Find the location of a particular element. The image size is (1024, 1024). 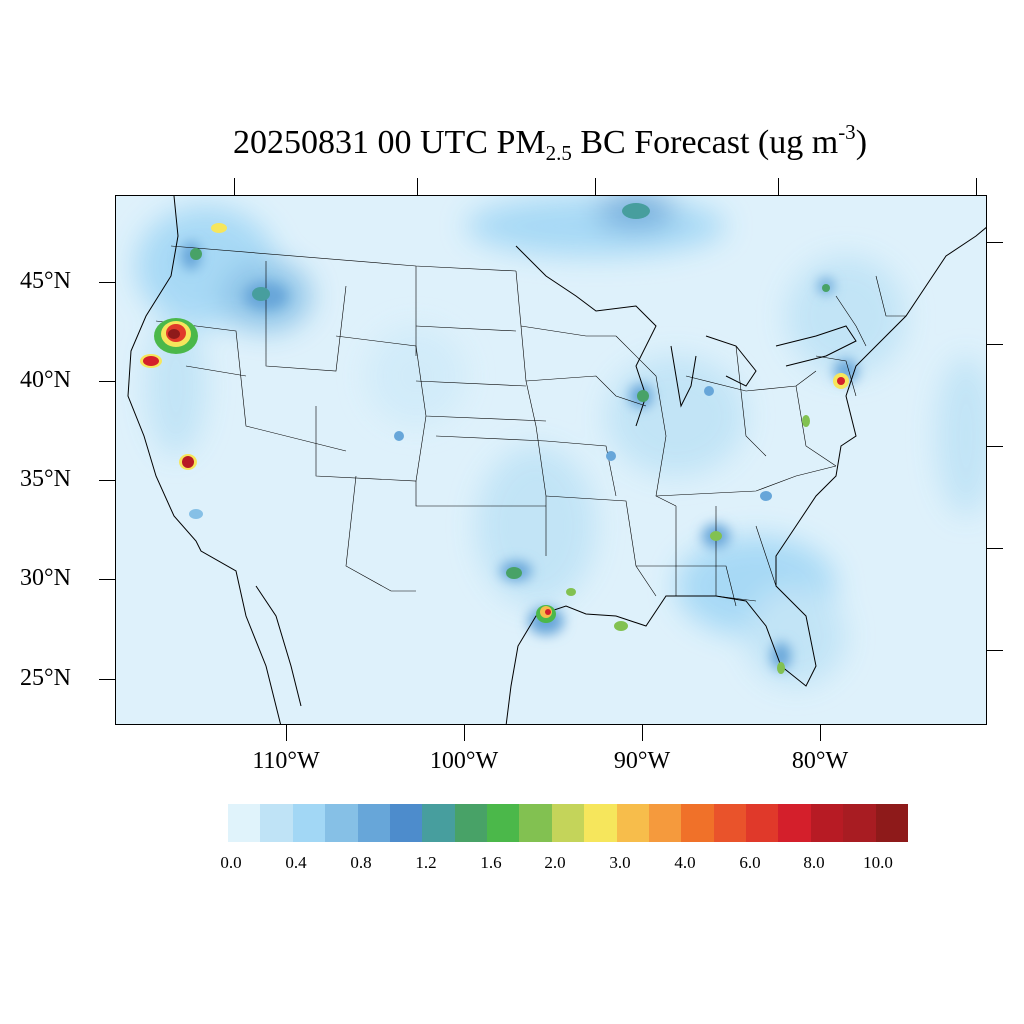

title-superscript: -3 is located at coordinates (847, 132).